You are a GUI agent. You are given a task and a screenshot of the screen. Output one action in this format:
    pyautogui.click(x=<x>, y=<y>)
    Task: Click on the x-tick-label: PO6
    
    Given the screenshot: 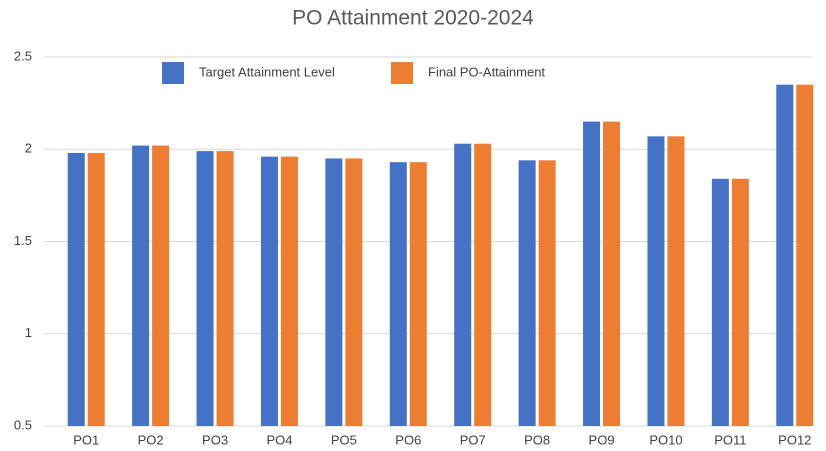 What is the action you would take?
    pyautogui.click(x=408, y=439)
    